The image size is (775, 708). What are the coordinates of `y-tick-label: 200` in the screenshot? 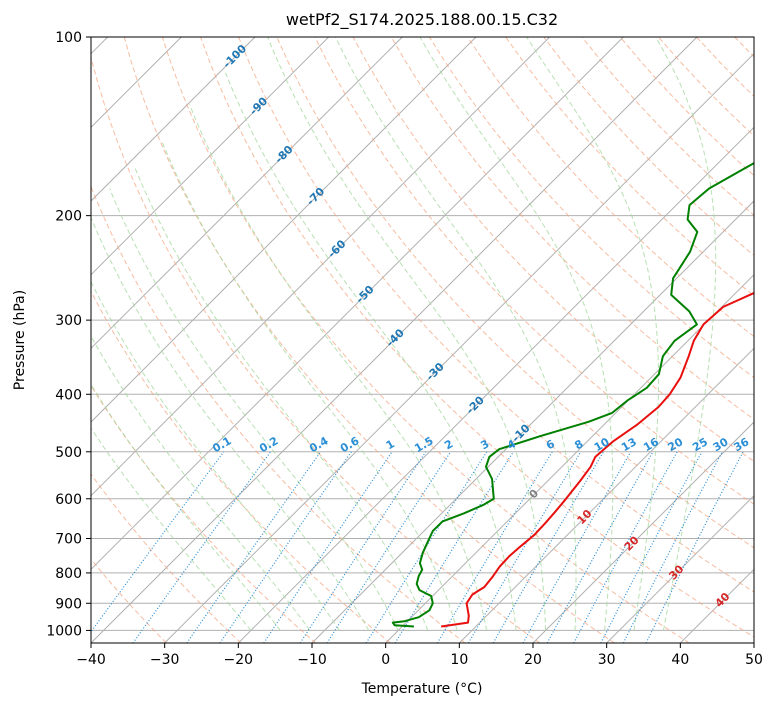 It's located at (68, 217).